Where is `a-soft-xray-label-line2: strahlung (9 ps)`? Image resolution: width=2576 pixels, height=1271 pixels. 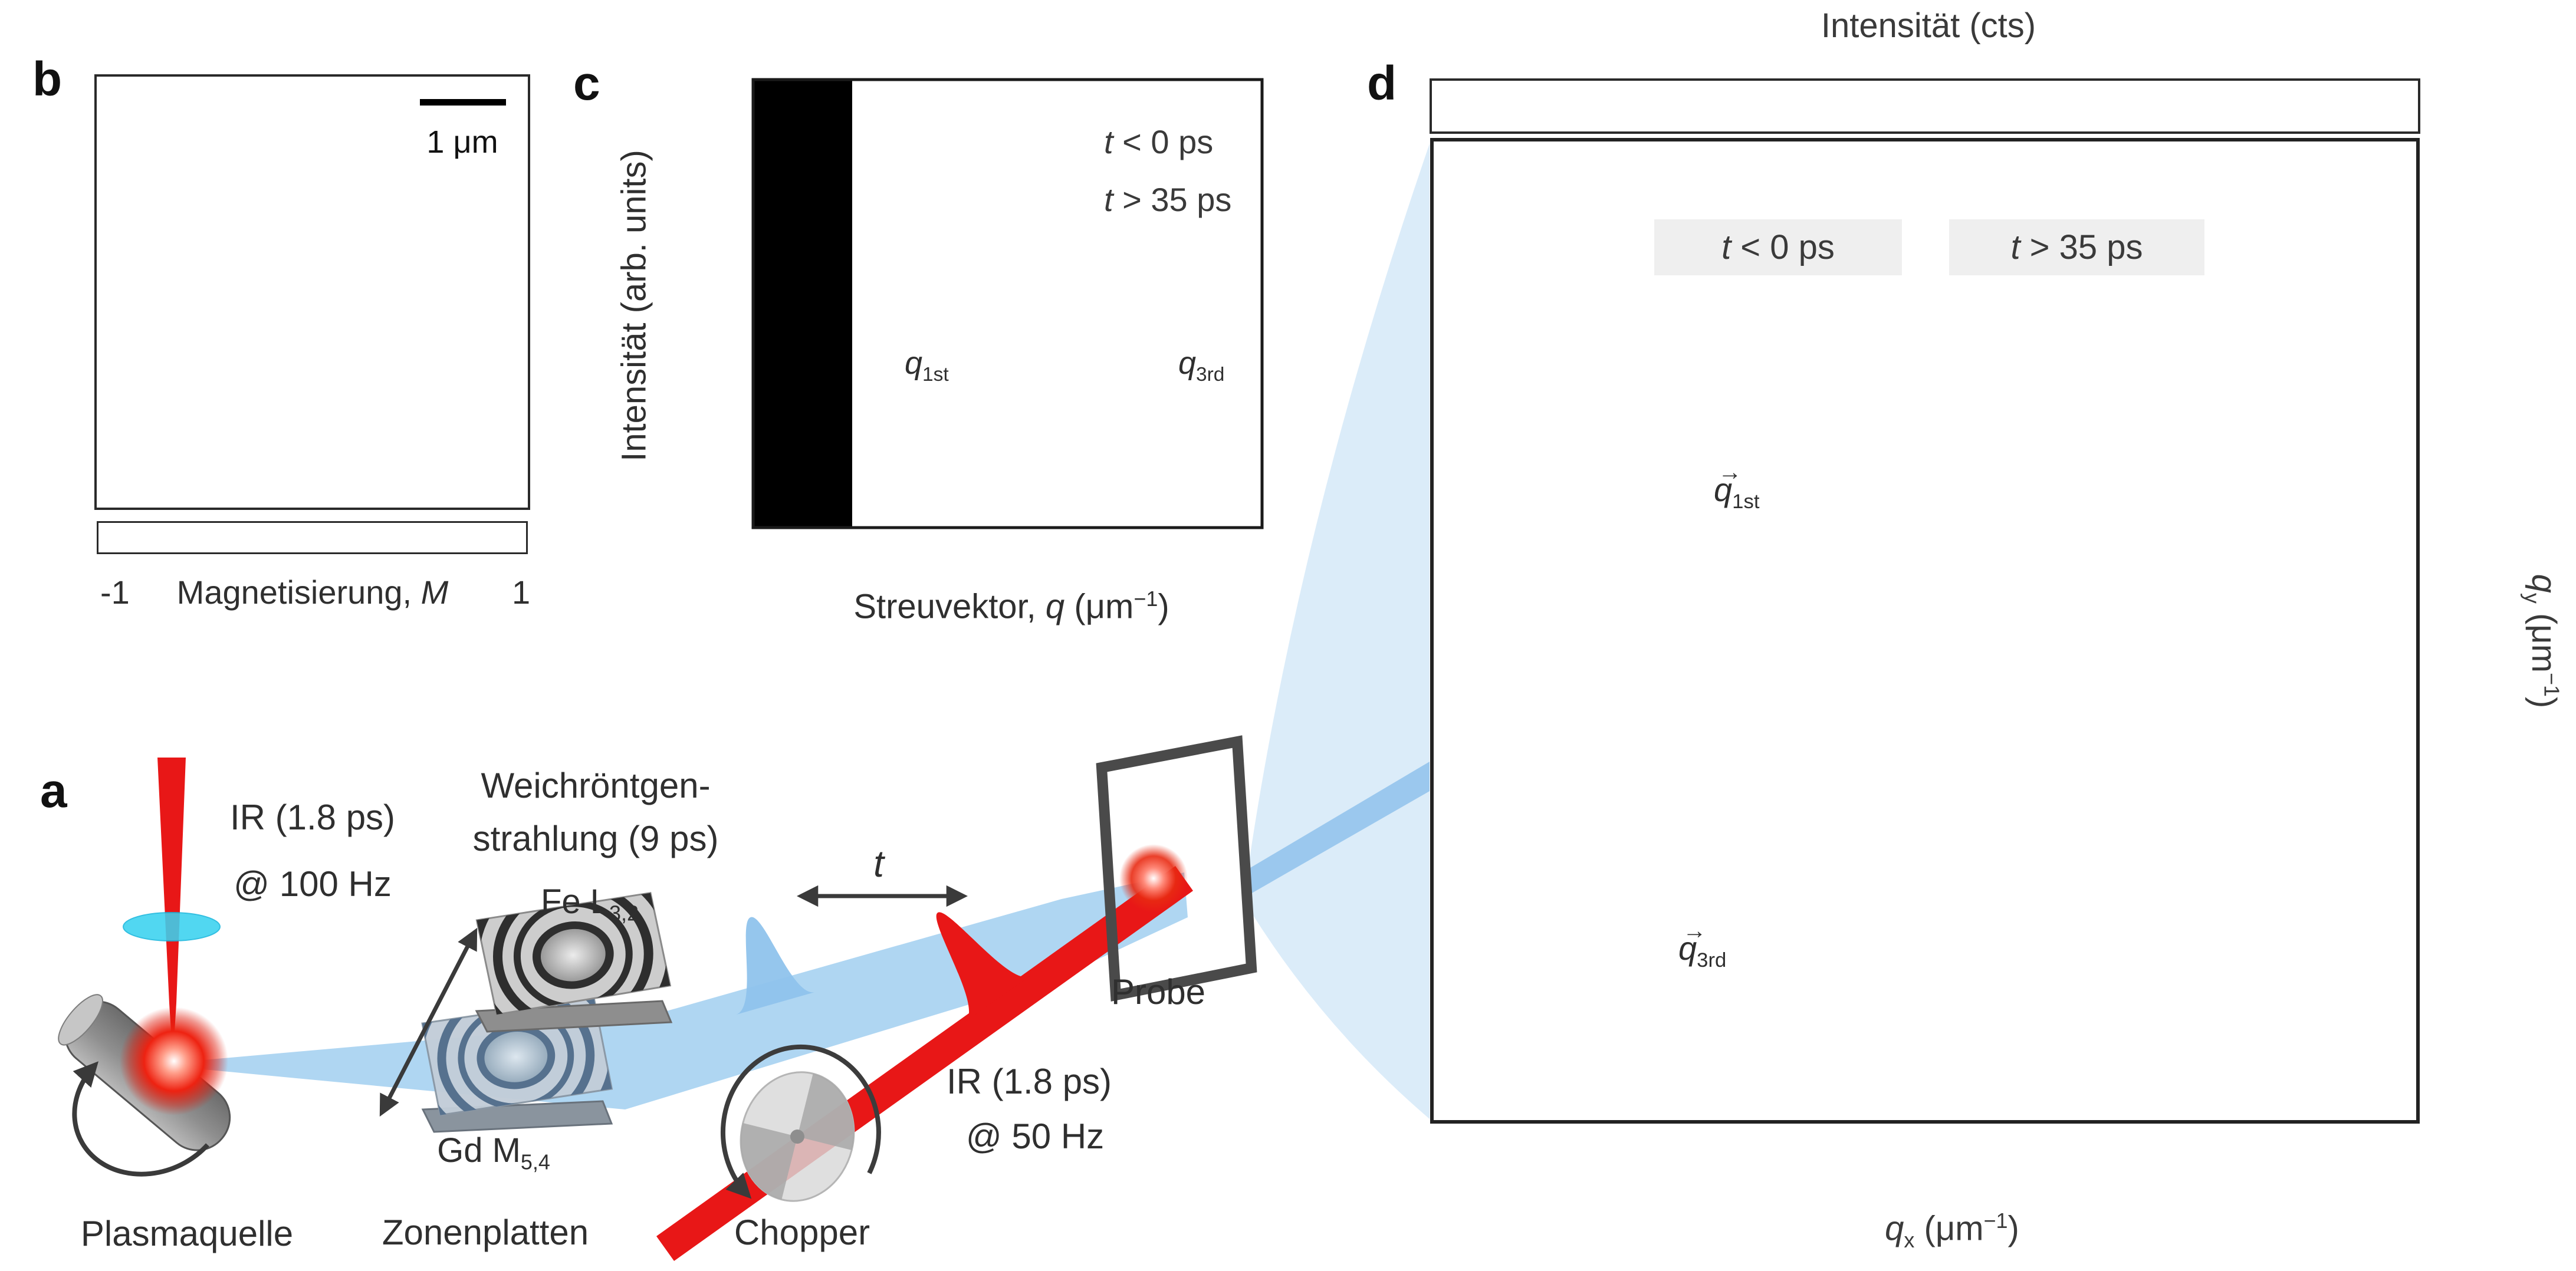
a-soft-xray-label-line2: strahlung (9 ps) is located at coordinates (595, 838).